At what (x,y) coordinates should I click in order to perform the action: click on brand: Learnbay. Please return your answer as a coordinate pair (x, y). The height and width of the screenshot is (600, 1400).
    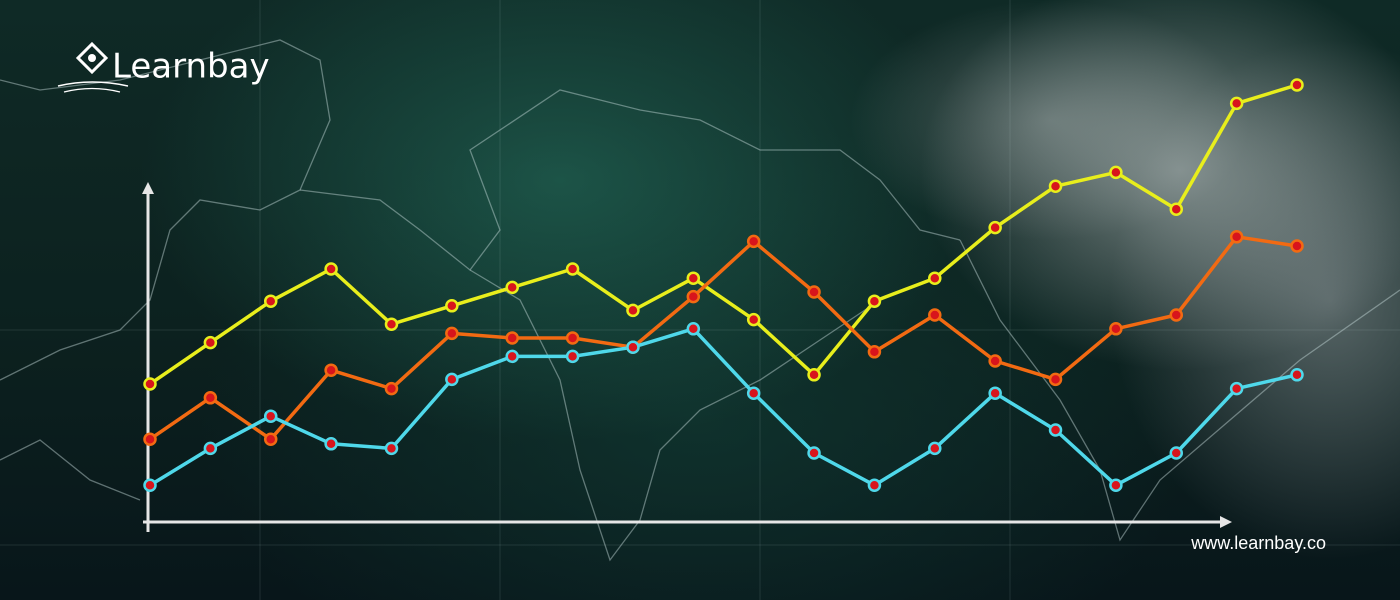
    Looking at the image, I should click on (191, 67).